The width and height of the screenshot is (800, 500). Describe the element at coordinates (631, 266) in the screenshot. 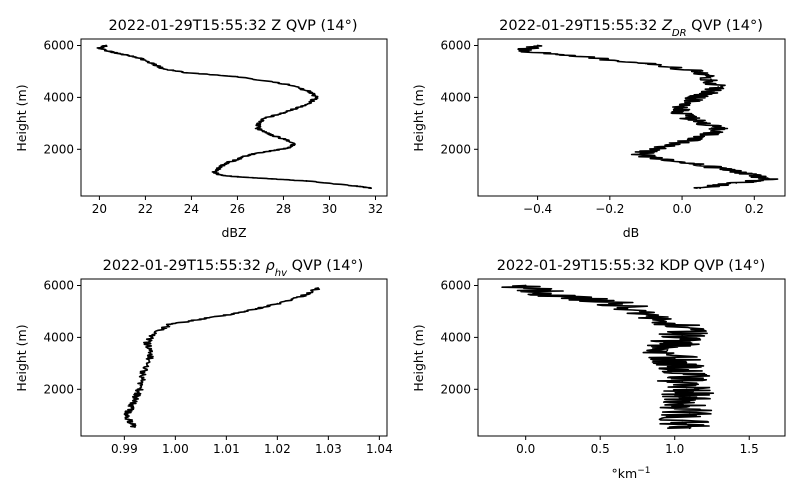

I see `panel-title: 2022-01-29T15:55:32 KDP QVP (14°)` at that location.